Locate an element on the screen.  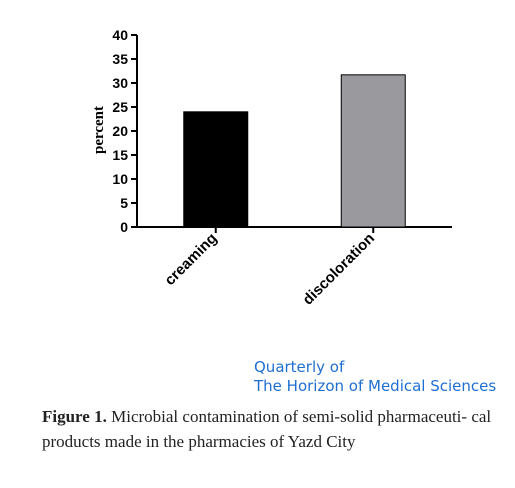
x-tick-label: discoloration is located at coordinates (338, 269).